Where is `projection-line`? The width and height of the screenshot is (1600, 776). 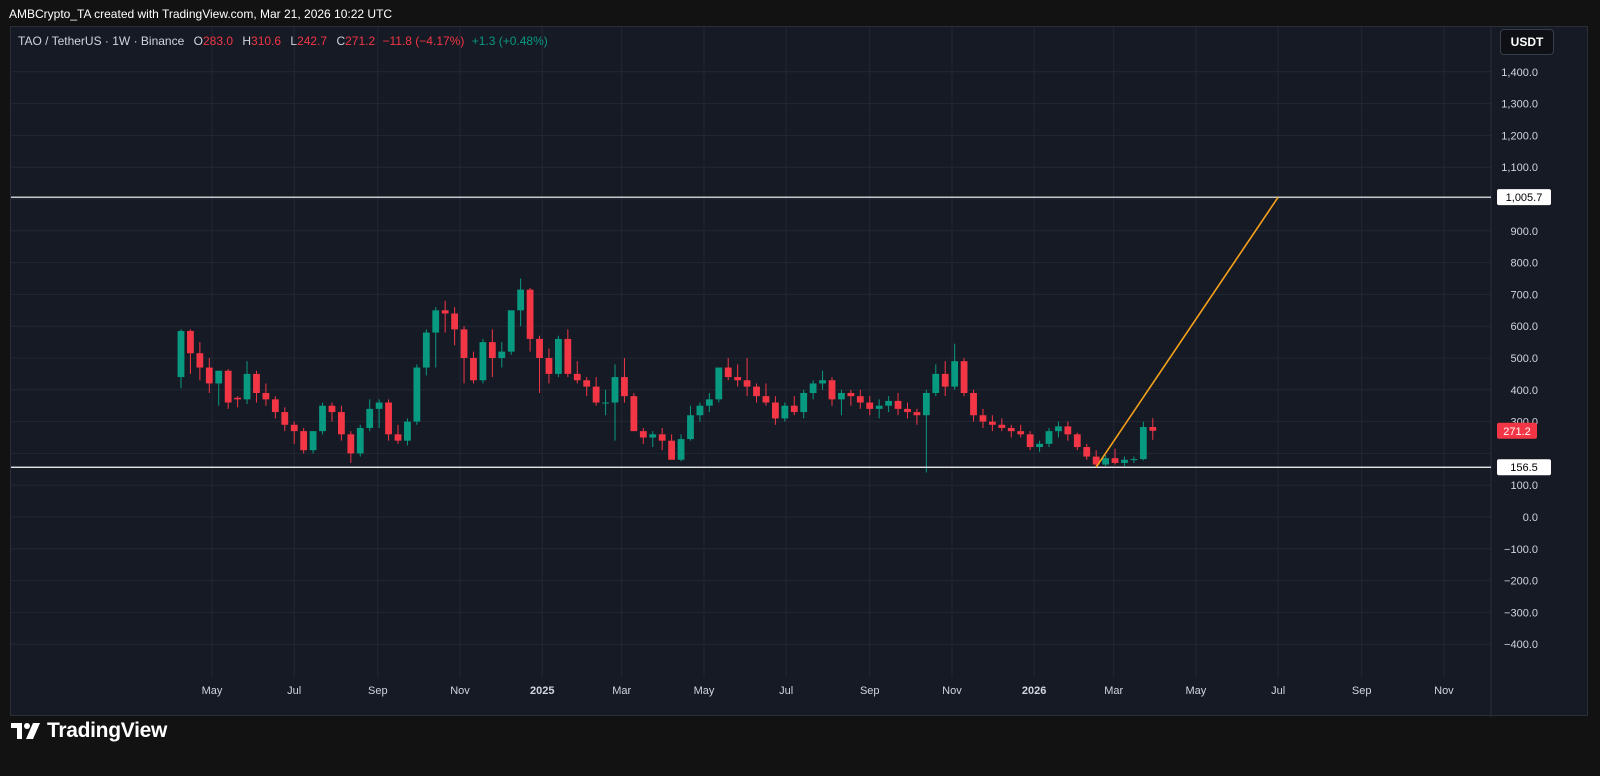
projection-line is located at coordinates (1187, 332).